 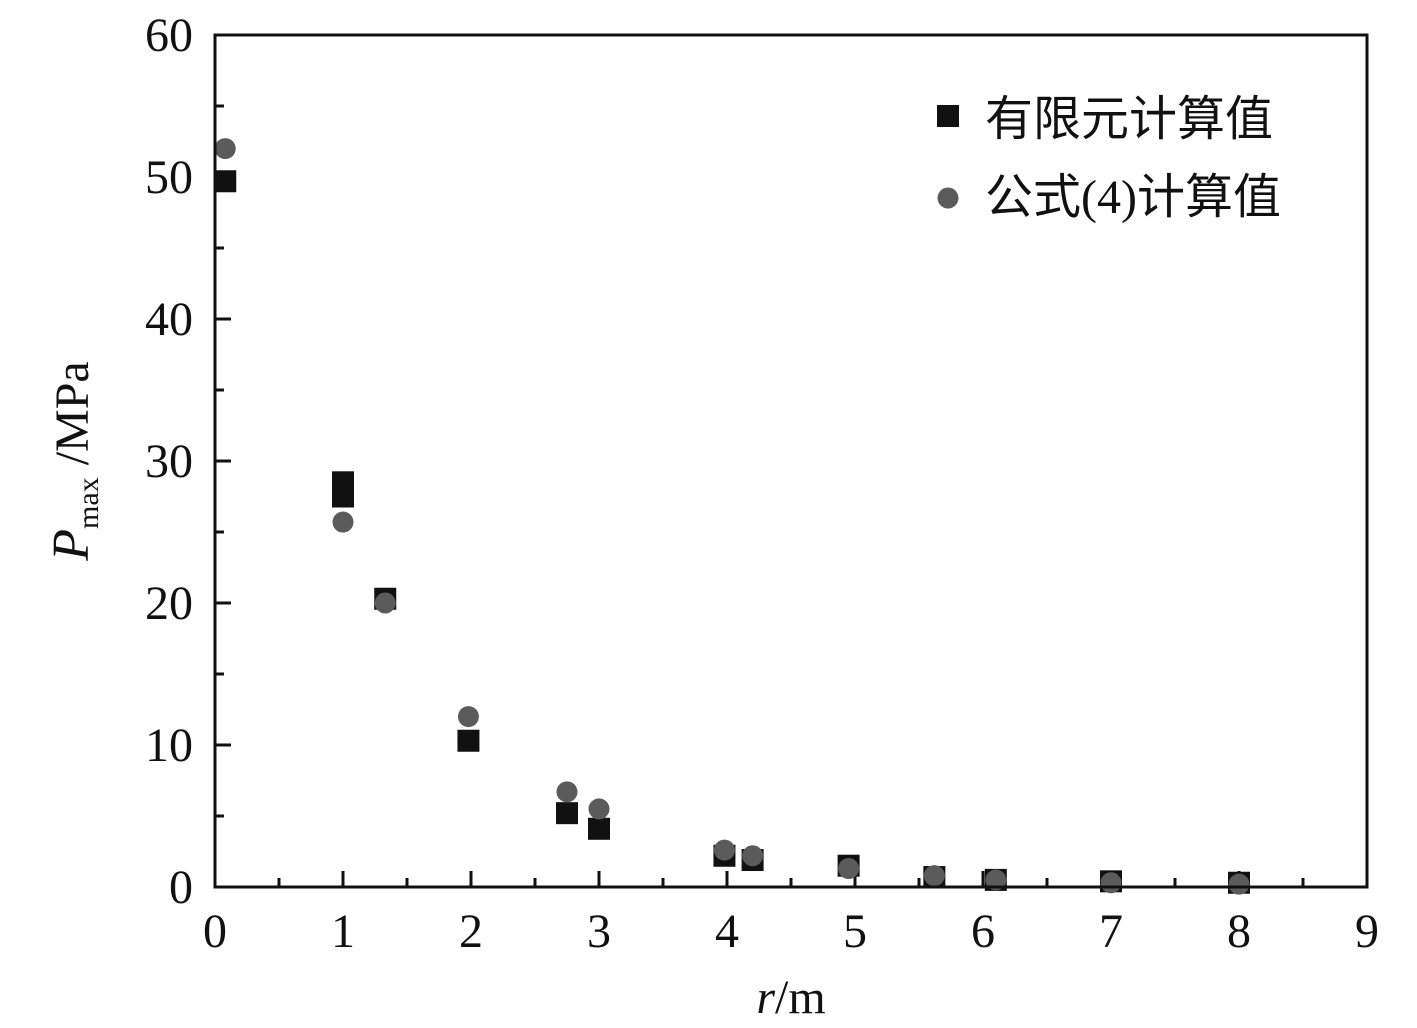 I want to click on x-tick-label: 0, so click(x=215, y=931).